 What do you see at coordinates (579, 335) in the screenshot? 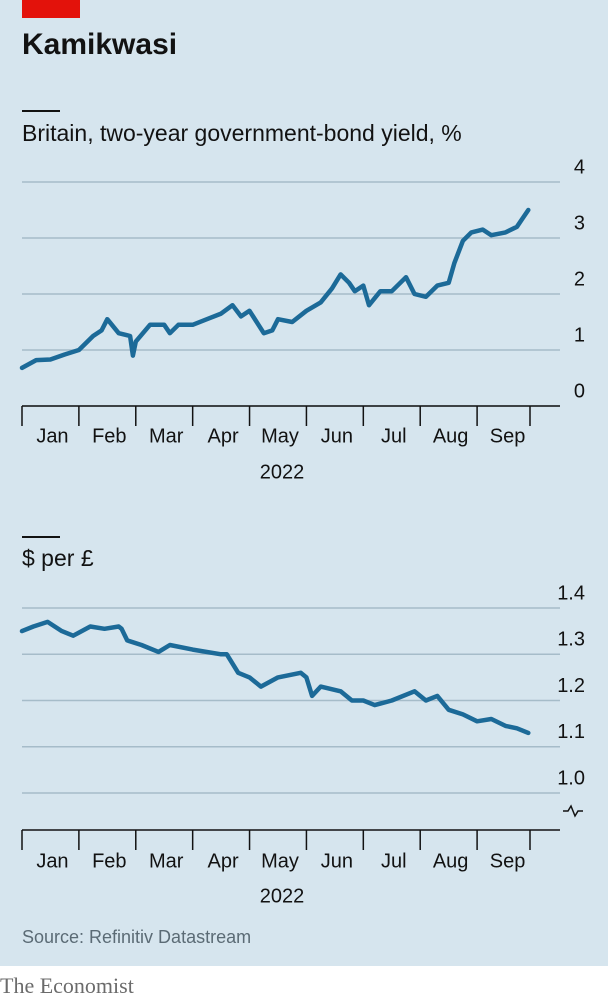
I see `y-tick-label: 1` at bounding box center [579, 335].